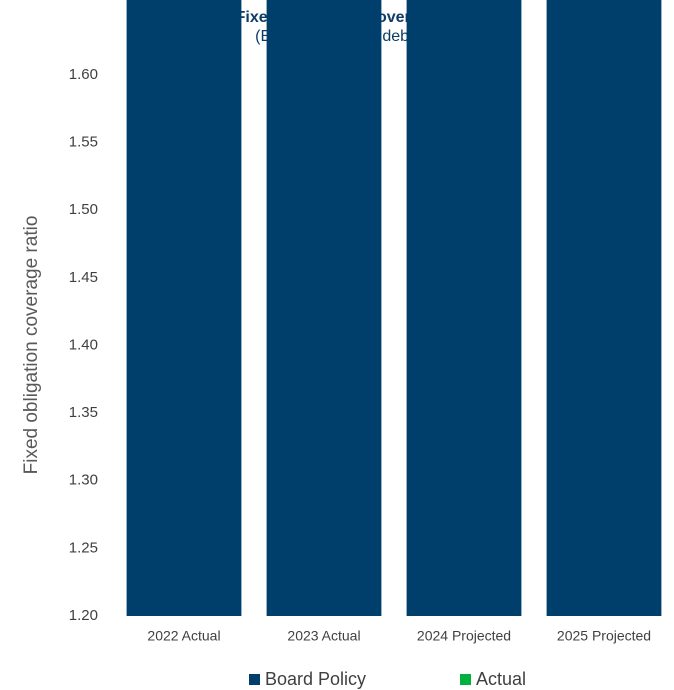  I want to click on x-tick-label: 2023 Actual, so click(323, 636).